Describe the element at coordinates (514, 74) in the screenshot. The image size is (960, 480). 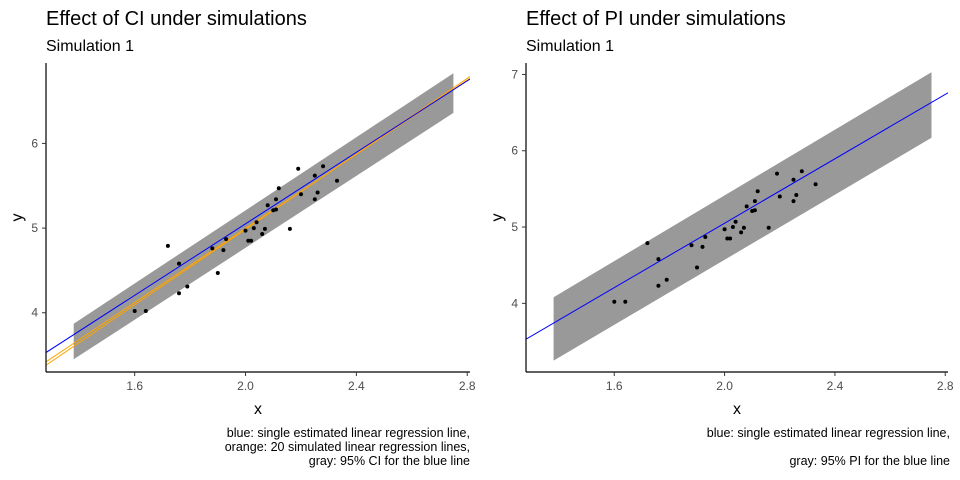
I see `y-tick-label: 7` at that location.